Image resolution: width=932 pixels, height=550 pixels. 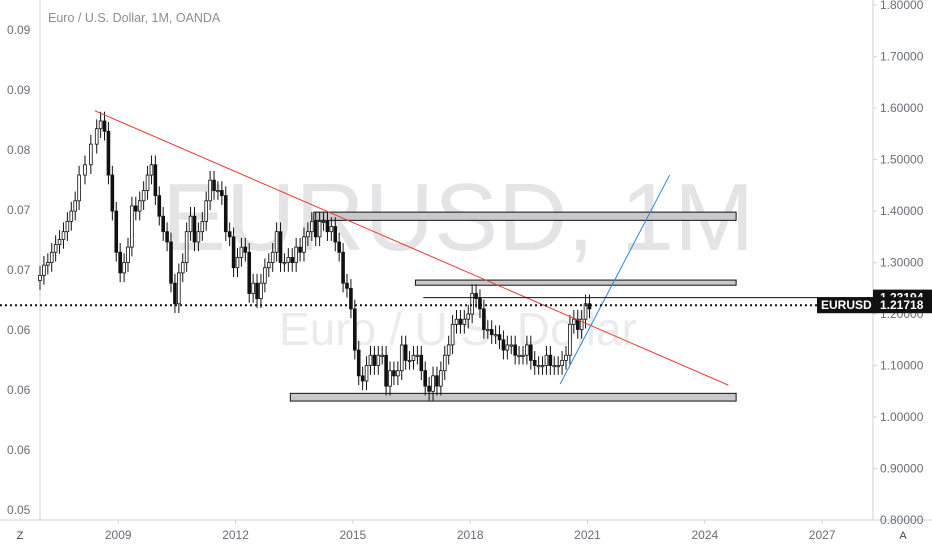 What do you see at coordinates (902, 160) in the screenshot?
I see `right-axis-label: 1.50000` at bounding box center [902, 160].